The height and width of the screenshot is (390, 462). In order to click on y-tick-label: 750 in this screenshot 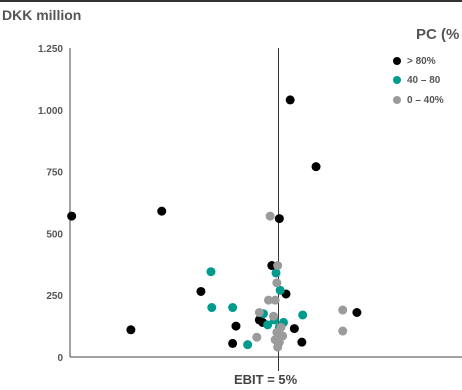, I will do `click(54, 173)`.